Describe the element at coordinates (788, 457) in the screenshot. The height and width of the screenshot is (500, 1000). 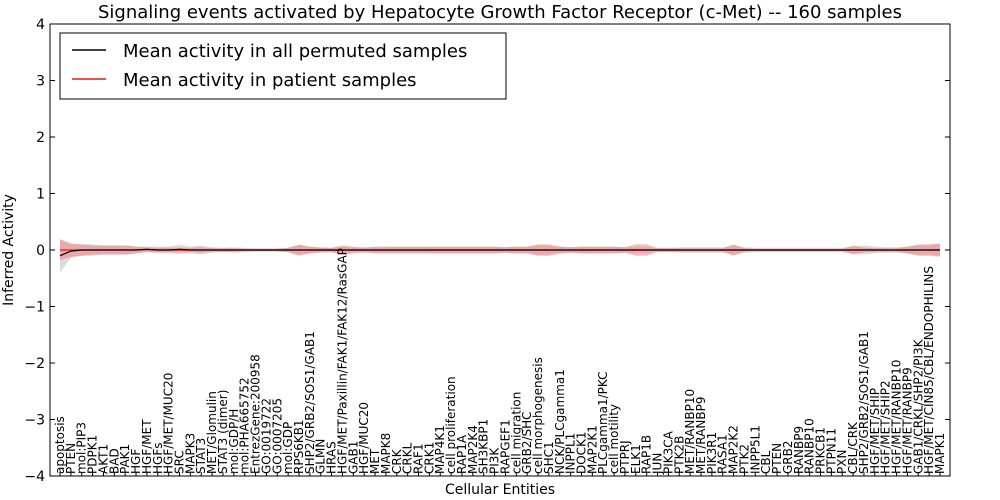
I see `x-tick-label: GRB2` at that location.